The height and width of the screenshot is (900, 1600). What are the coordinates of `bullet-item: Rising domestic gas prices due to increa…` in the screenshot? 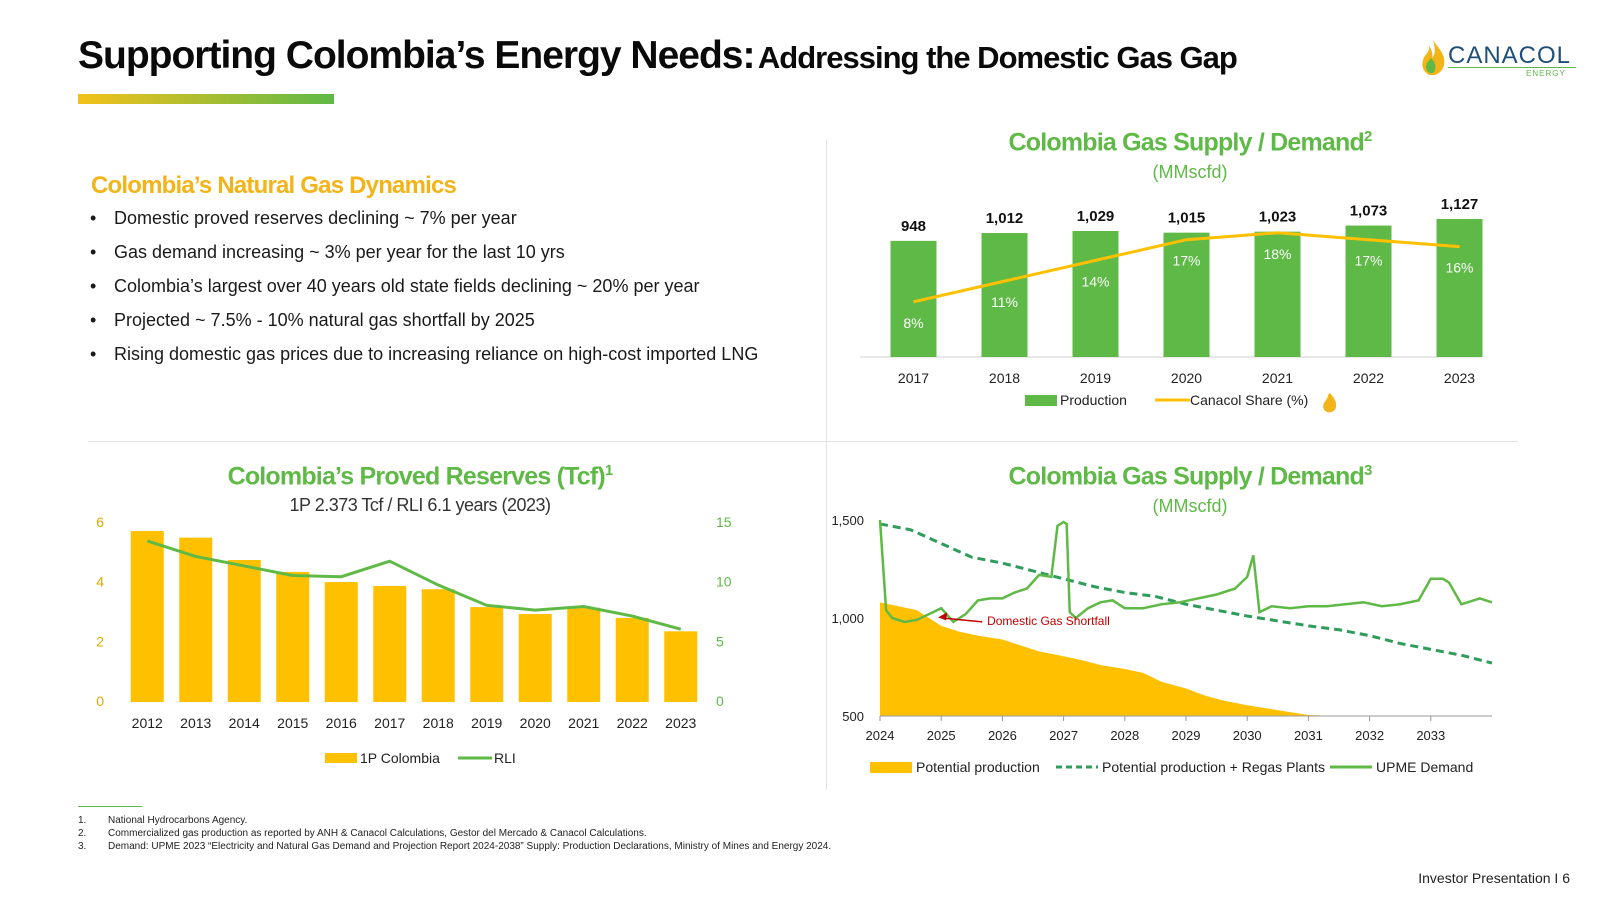 It's located at (424, 359).